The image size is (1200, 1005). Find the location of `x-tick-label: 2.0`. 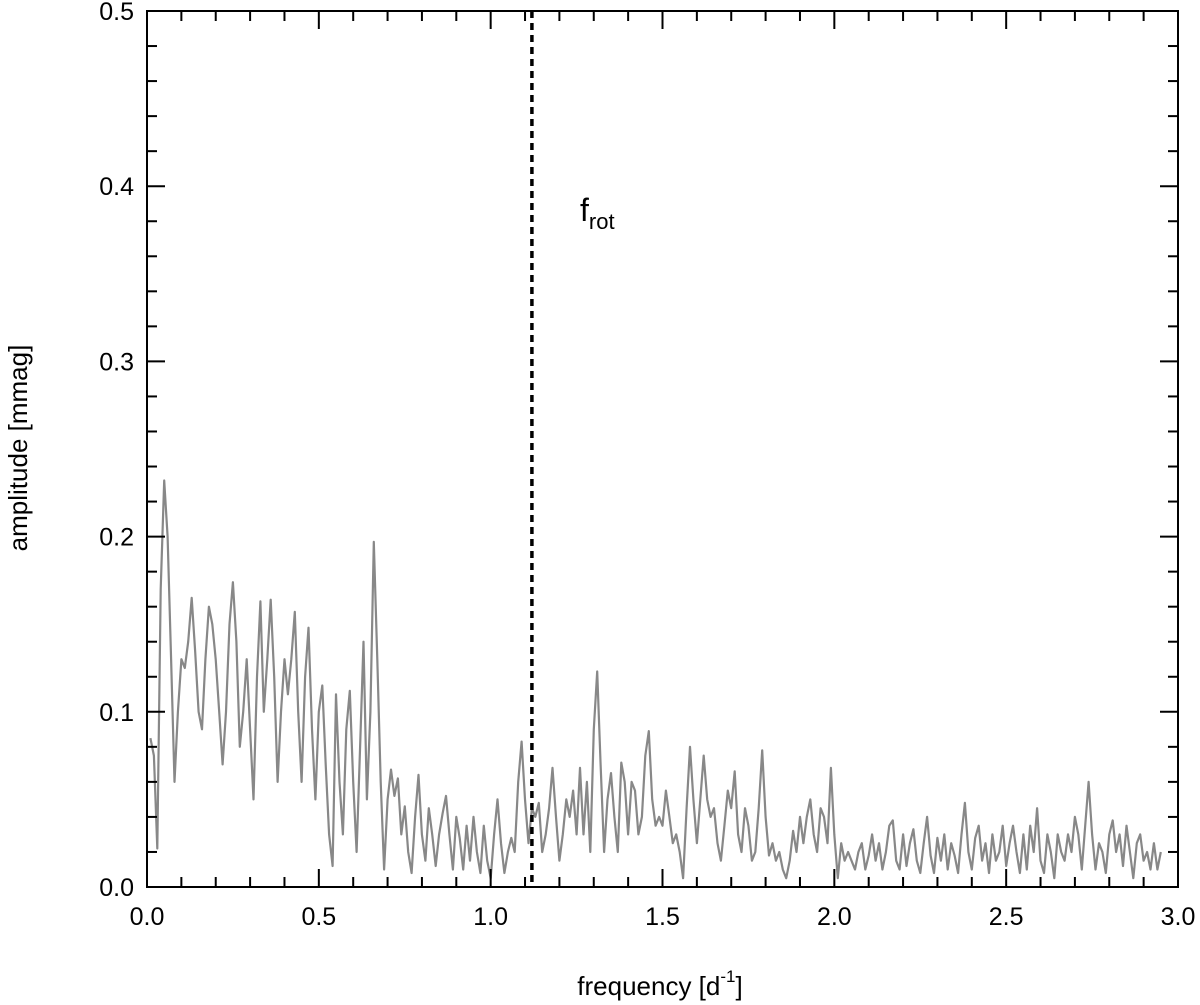

x-tick-label: 2.0 is located at coordinates (834, 917).